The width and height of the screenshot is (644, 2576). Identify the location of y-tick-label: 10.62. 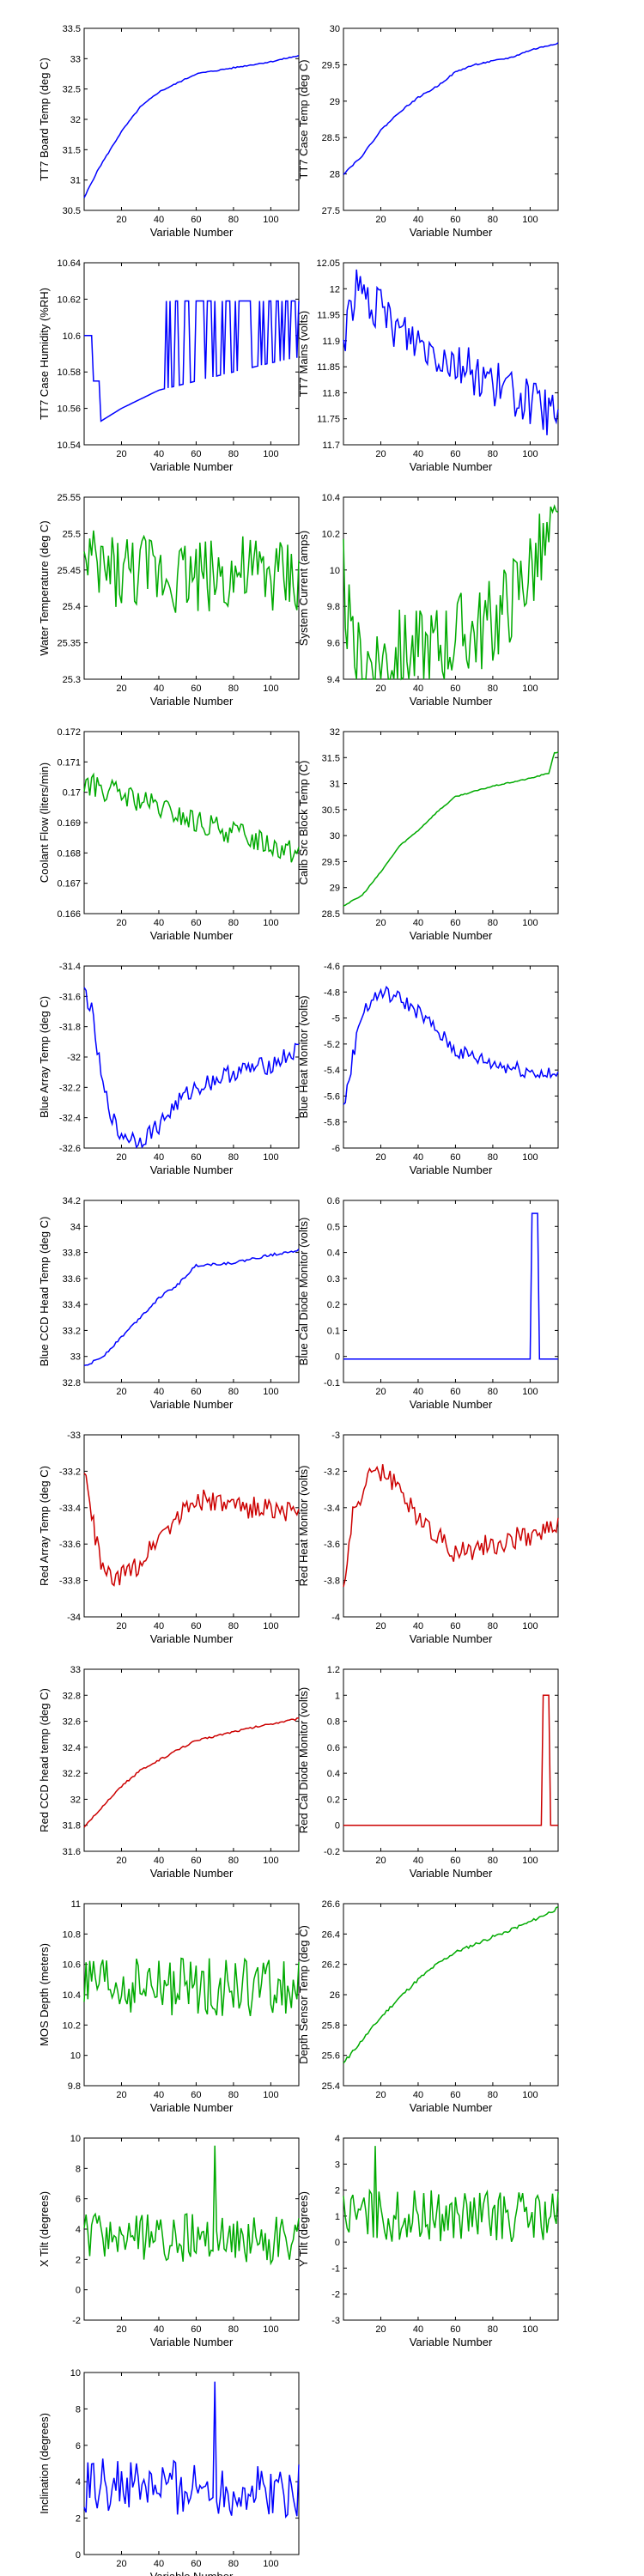
(69, 300).